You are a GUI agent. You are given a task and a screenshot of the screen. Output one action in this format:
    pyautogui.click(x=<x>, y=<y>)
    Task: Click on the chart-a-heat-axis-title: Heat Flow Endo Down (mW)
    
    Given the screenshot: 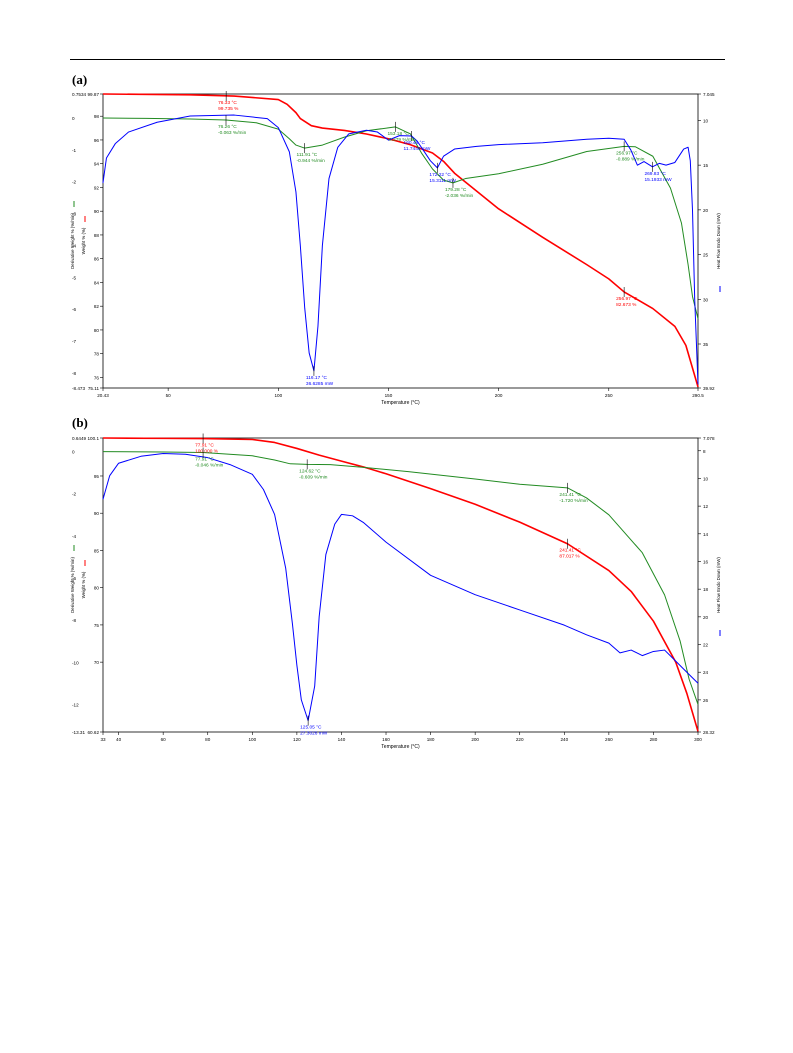 What is the action you would take?
    pyautogui.click(x=718, y=241)
    